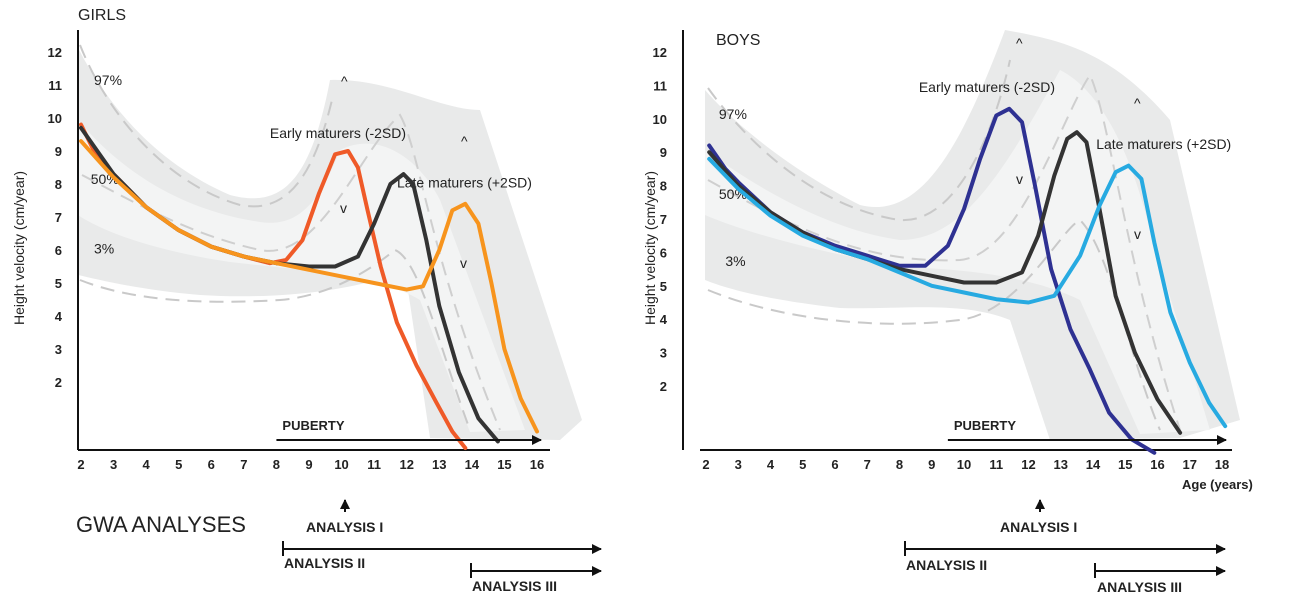  Describe the element at coordinates (1093, 464) in the screenshot. I see `boys-x-tick-label: 14` at that location.